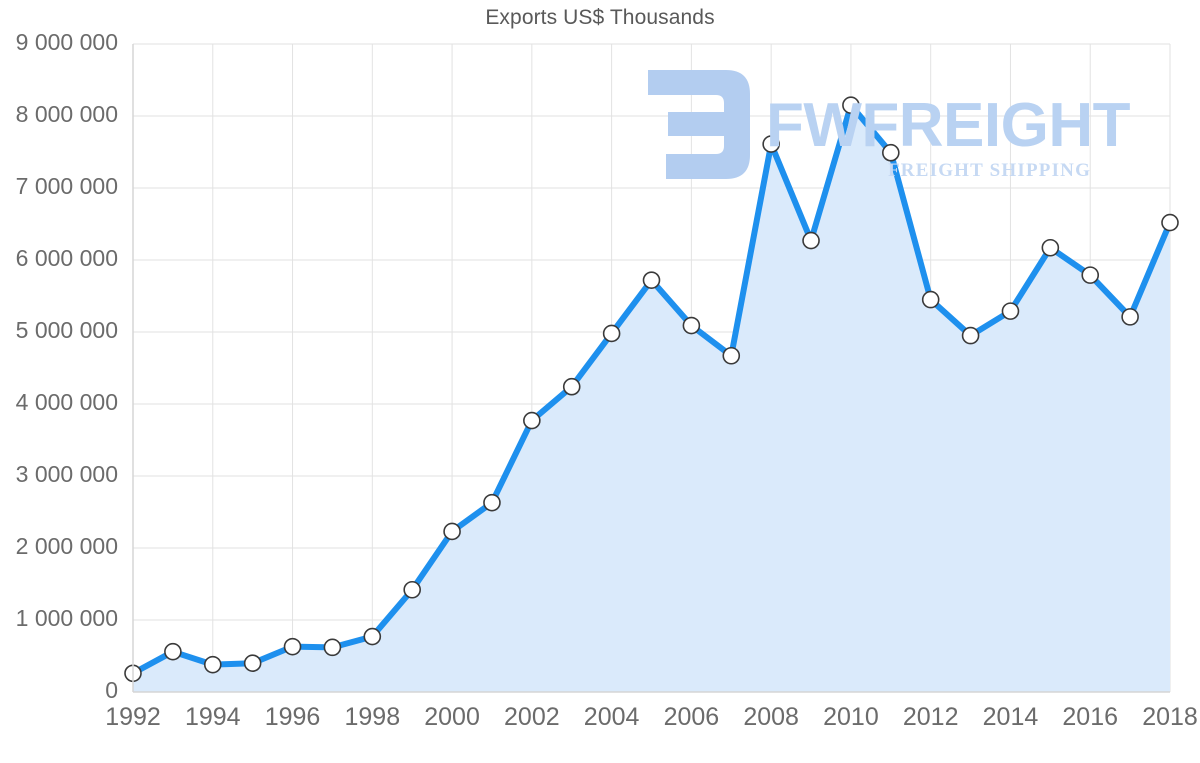 Image resolution: width=1200 pixels, height=763 pixels. Describe the element at coordinates (66, 114) in the screenshot. I see `y-axis-tick-label: 8 000 000` at that location.